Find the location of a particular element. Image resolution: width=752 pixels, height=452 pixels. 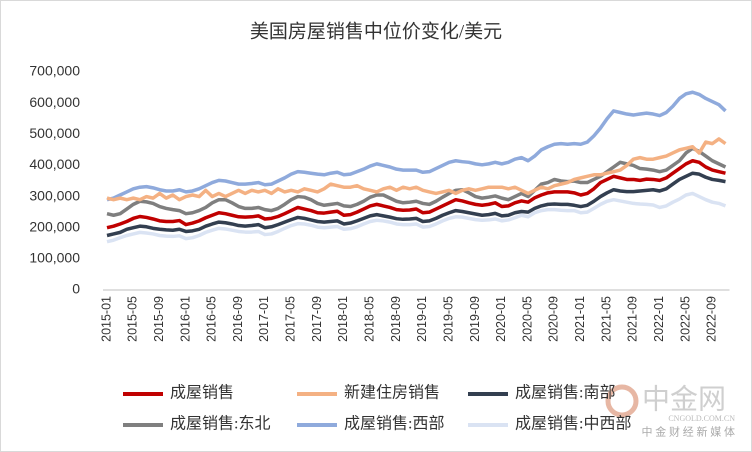

x-tick-label: 2018-01 is located at coordinates (343, 319).